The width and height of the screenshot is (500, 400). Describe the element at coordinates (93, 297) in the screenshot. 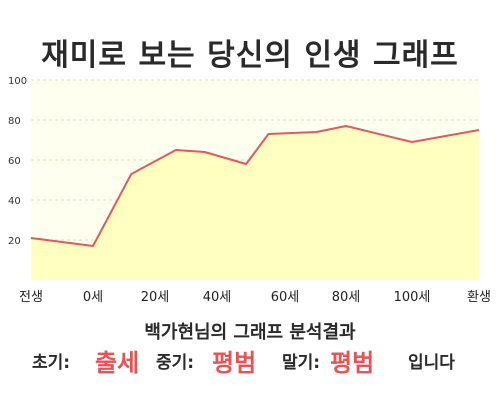

I see `x-tick-label: 0세` at that location.